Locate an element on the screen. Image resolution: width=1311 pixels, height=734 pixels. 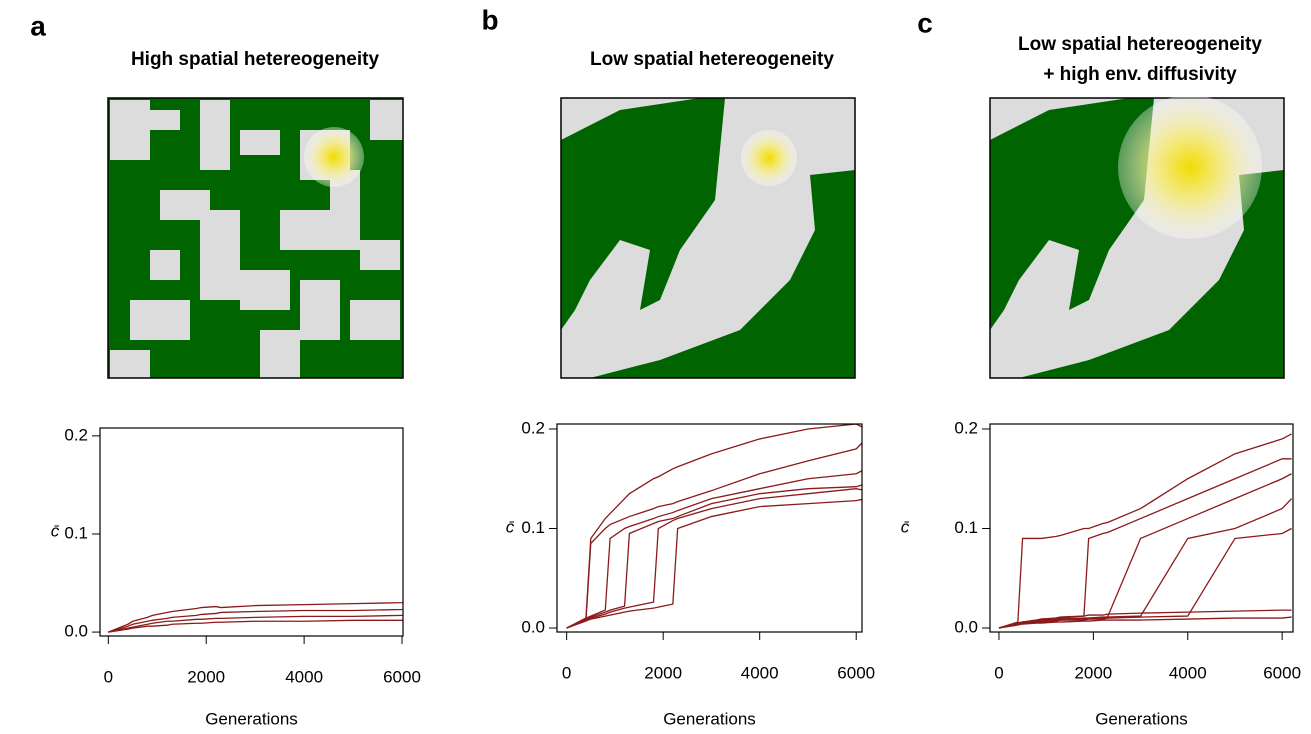
panel-letter: a is located at coordinates (38, 25).